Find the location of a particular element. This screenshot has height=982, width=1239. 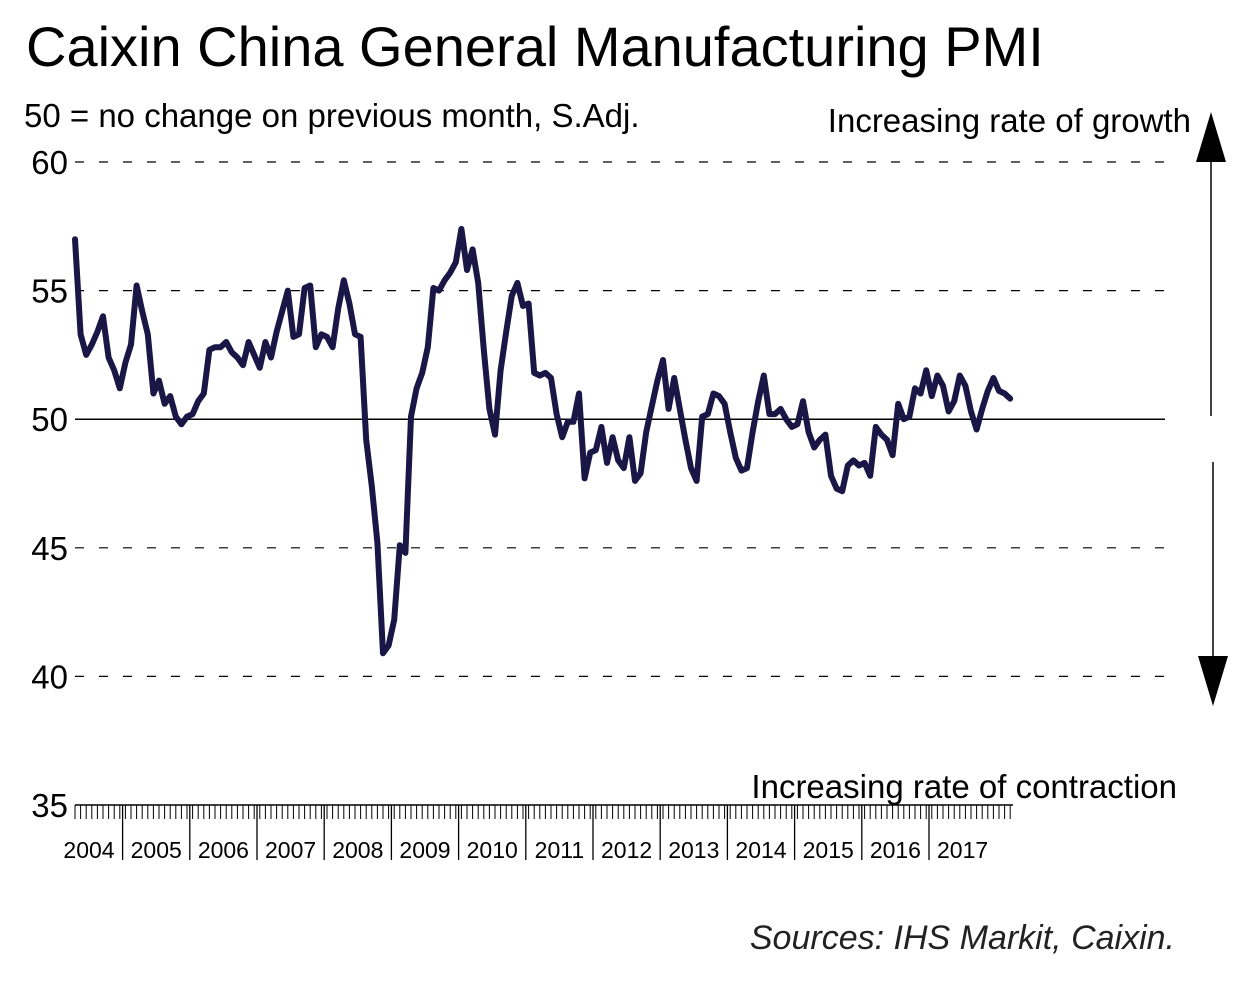

x-tick-label-2009: 2009 is located at coordinates (424, 850).